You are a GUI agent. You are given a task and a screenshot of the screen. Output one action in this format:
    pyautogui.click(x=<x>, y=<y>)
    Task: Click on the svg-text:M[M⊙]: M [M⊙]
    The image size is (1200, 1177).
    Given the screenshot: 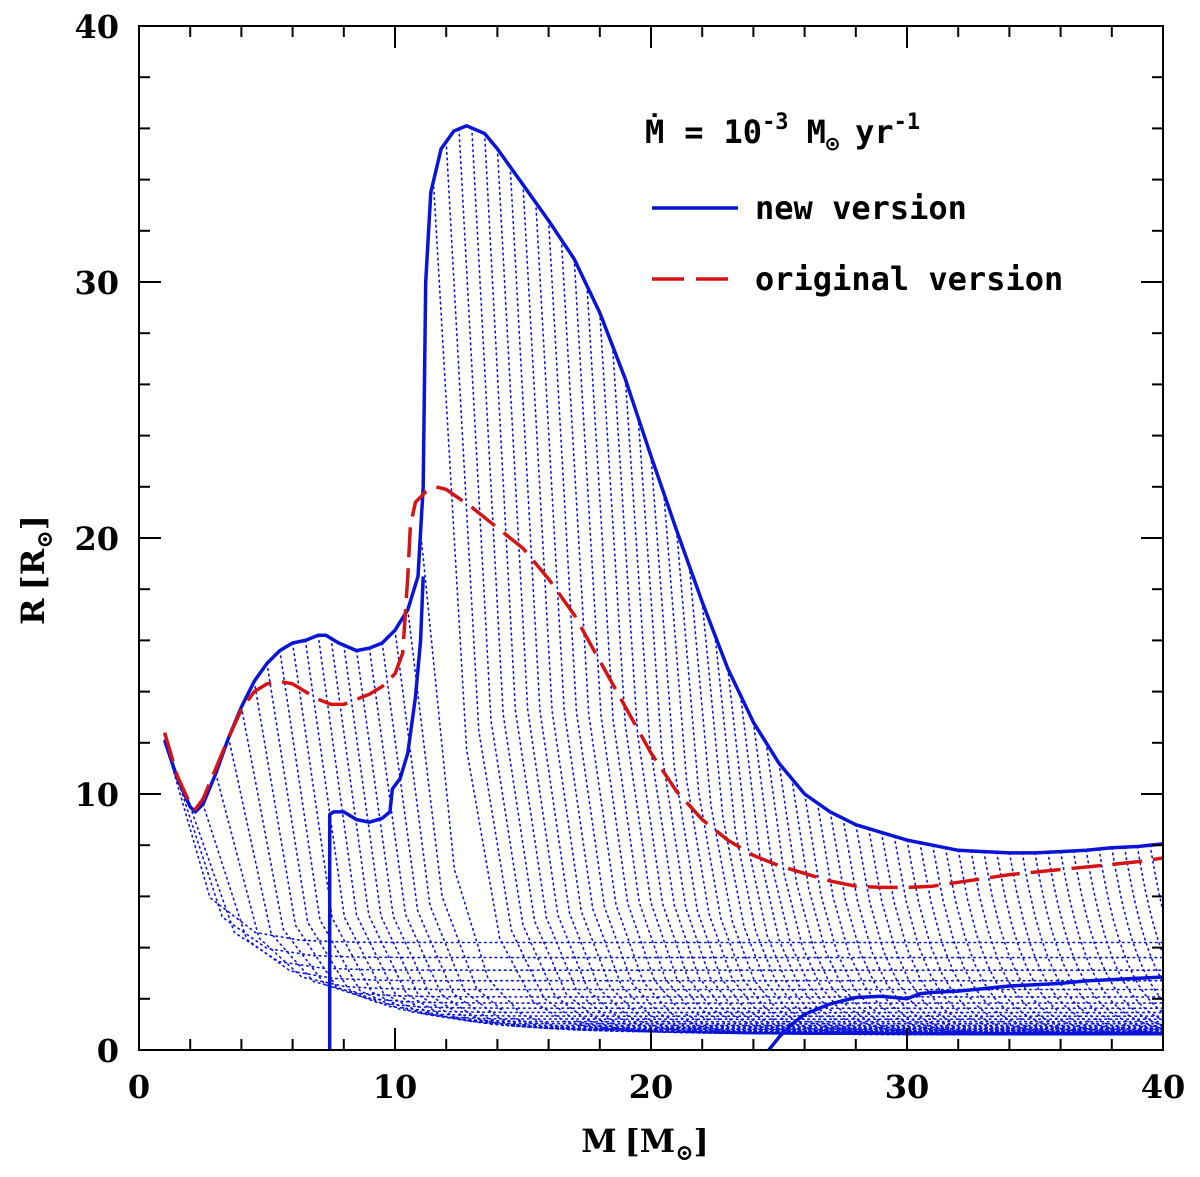 What is the action you would take?
    pyautogui.click(x=645, y=1144)
    